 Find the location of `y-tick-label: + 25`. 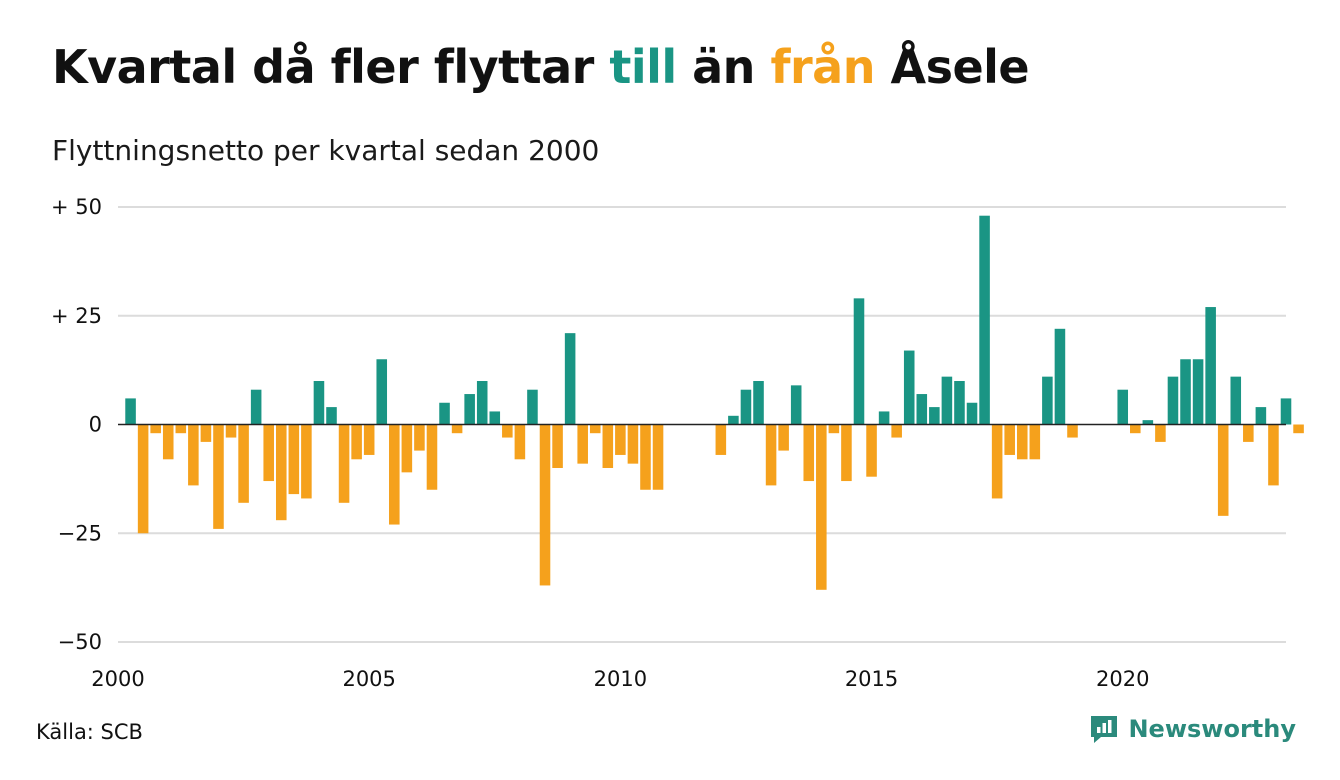

y-tick-label: + 25 is located at coordinates (76, 316).